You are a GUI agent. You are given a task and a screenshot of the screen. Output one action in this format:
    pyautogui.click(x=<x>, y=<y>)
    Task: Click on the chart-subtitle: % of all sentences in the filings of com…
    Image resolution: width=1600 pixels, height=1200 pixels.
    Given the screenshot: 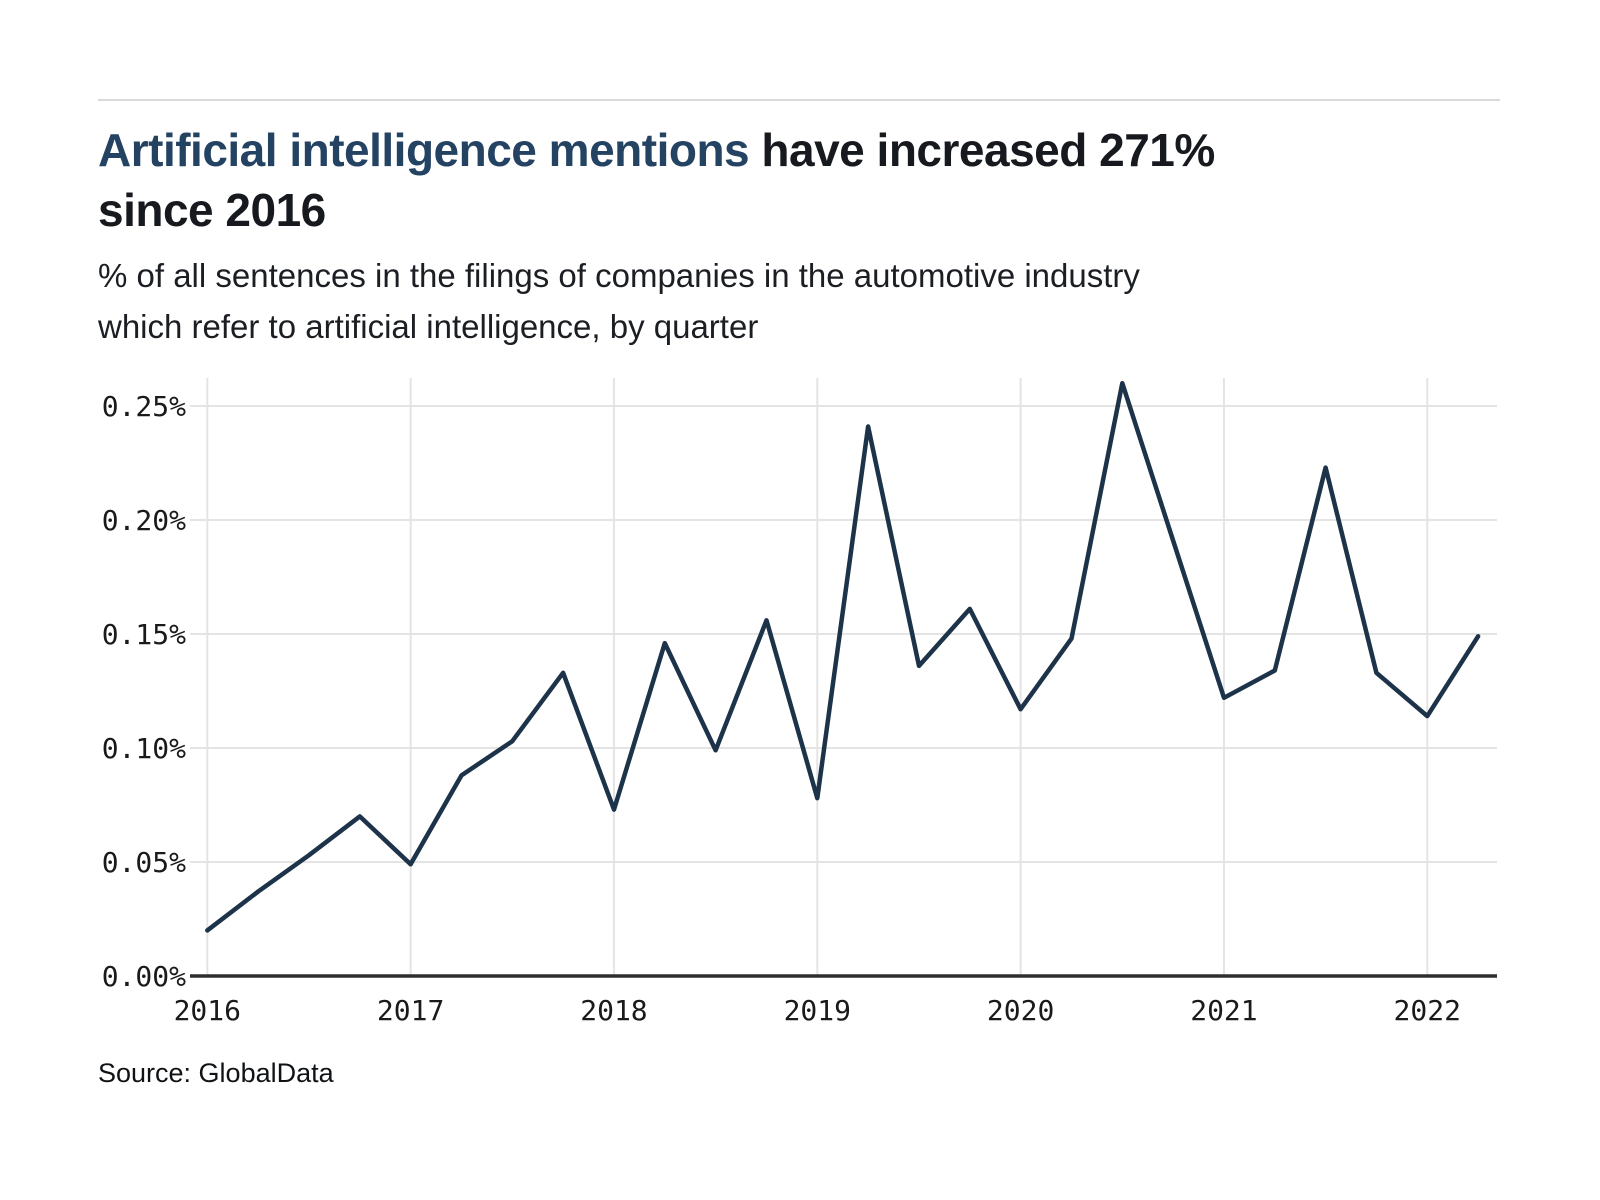 What is the action you would take?
    pyautogui.click(x=788, y=301)
    